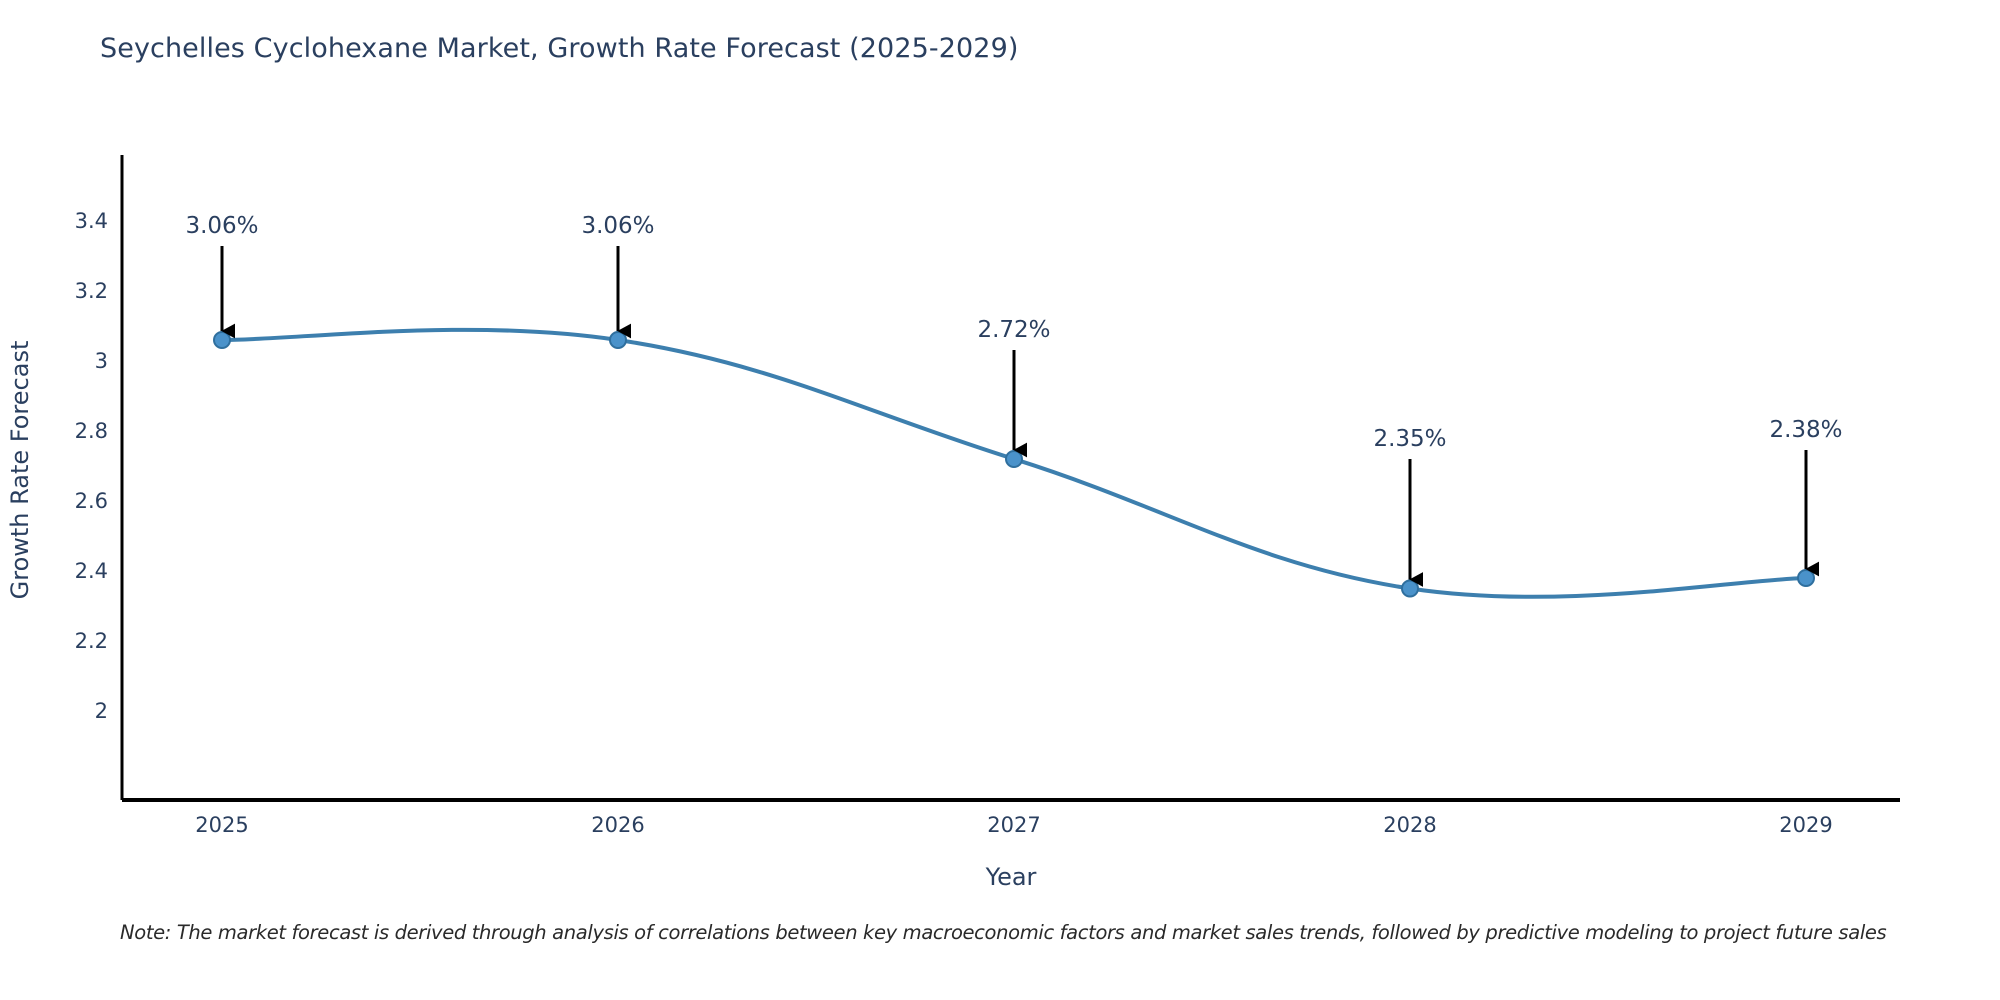 The height and width of the screenshot is (1000, 2000). Describe the element at coordinates (1805, 825) in the screenshot. I see `x-tick-label: 2029` at that location.